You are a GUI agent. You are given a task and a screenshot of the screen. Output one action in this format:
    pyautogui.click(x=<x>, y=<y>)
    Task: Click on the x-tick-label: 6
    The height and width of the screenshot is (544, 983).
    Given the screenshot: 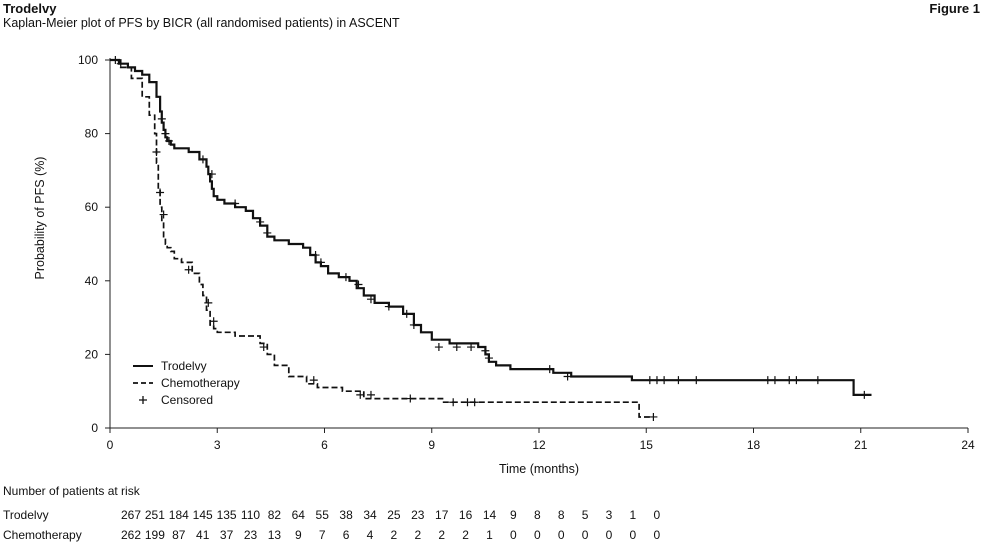 What is the action you would take?
    pyautogui.click(x=324, y=445)
    